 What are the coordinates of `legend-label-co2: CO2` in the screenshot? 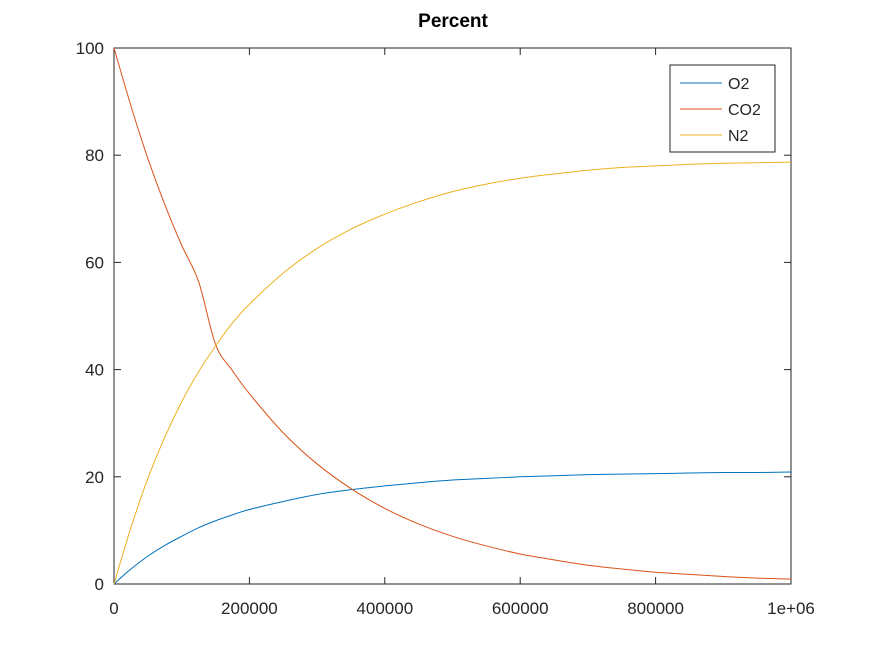 It's located at (744, 110).